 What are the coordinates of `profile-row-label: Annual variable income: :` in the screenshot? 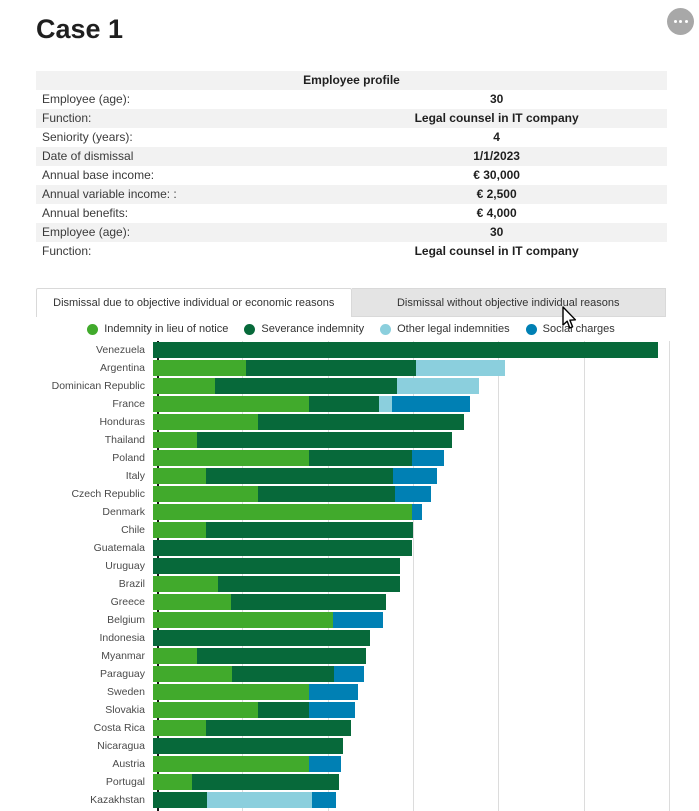 It's located at (109, 194).